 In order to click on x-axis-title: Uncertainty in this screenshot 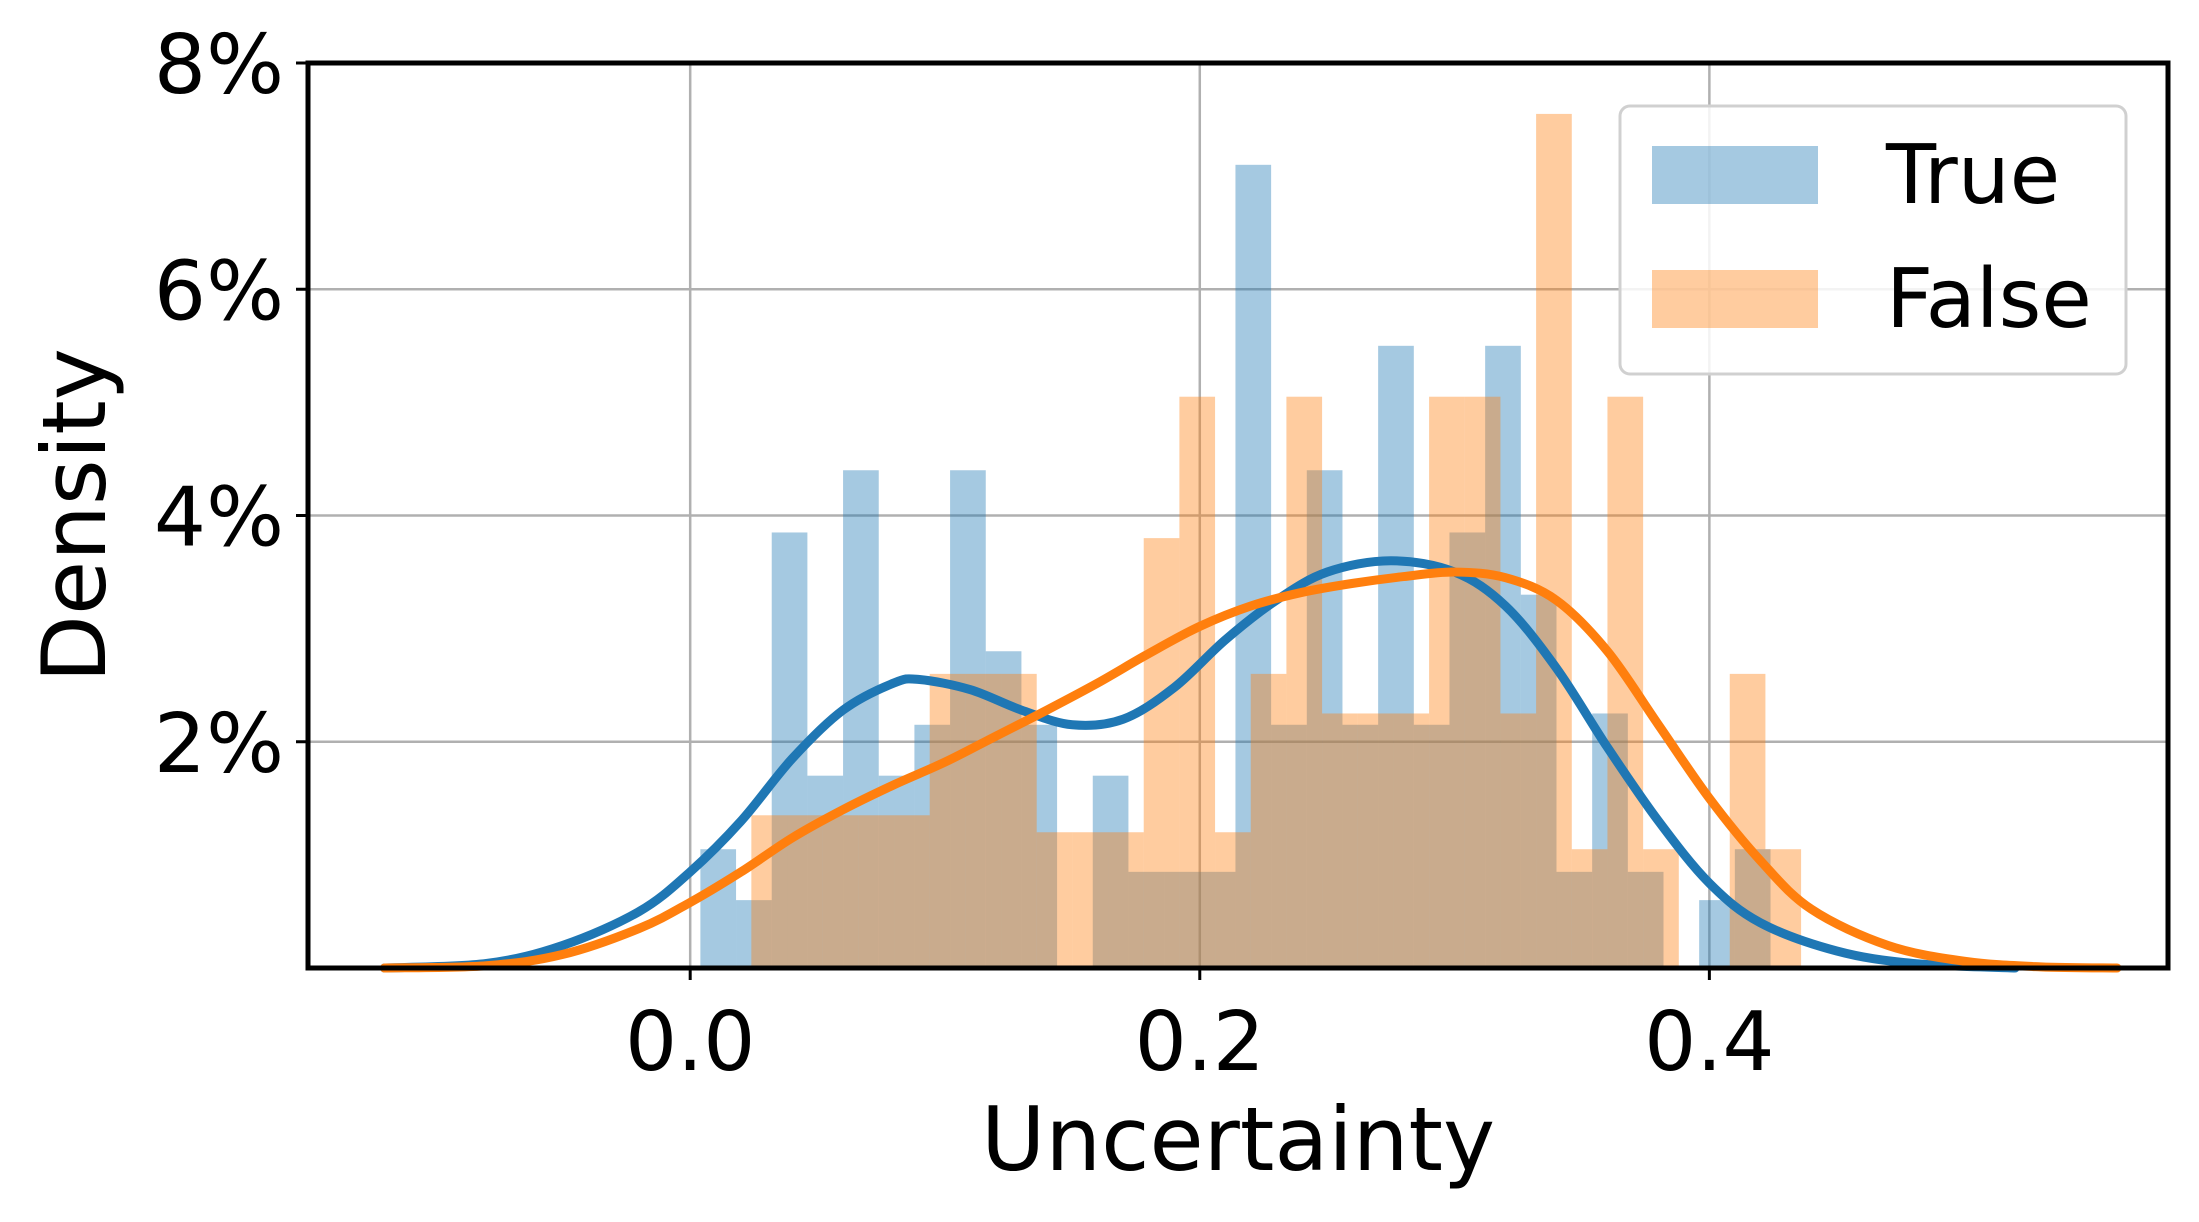, I will do `click(1238, 1139)`.